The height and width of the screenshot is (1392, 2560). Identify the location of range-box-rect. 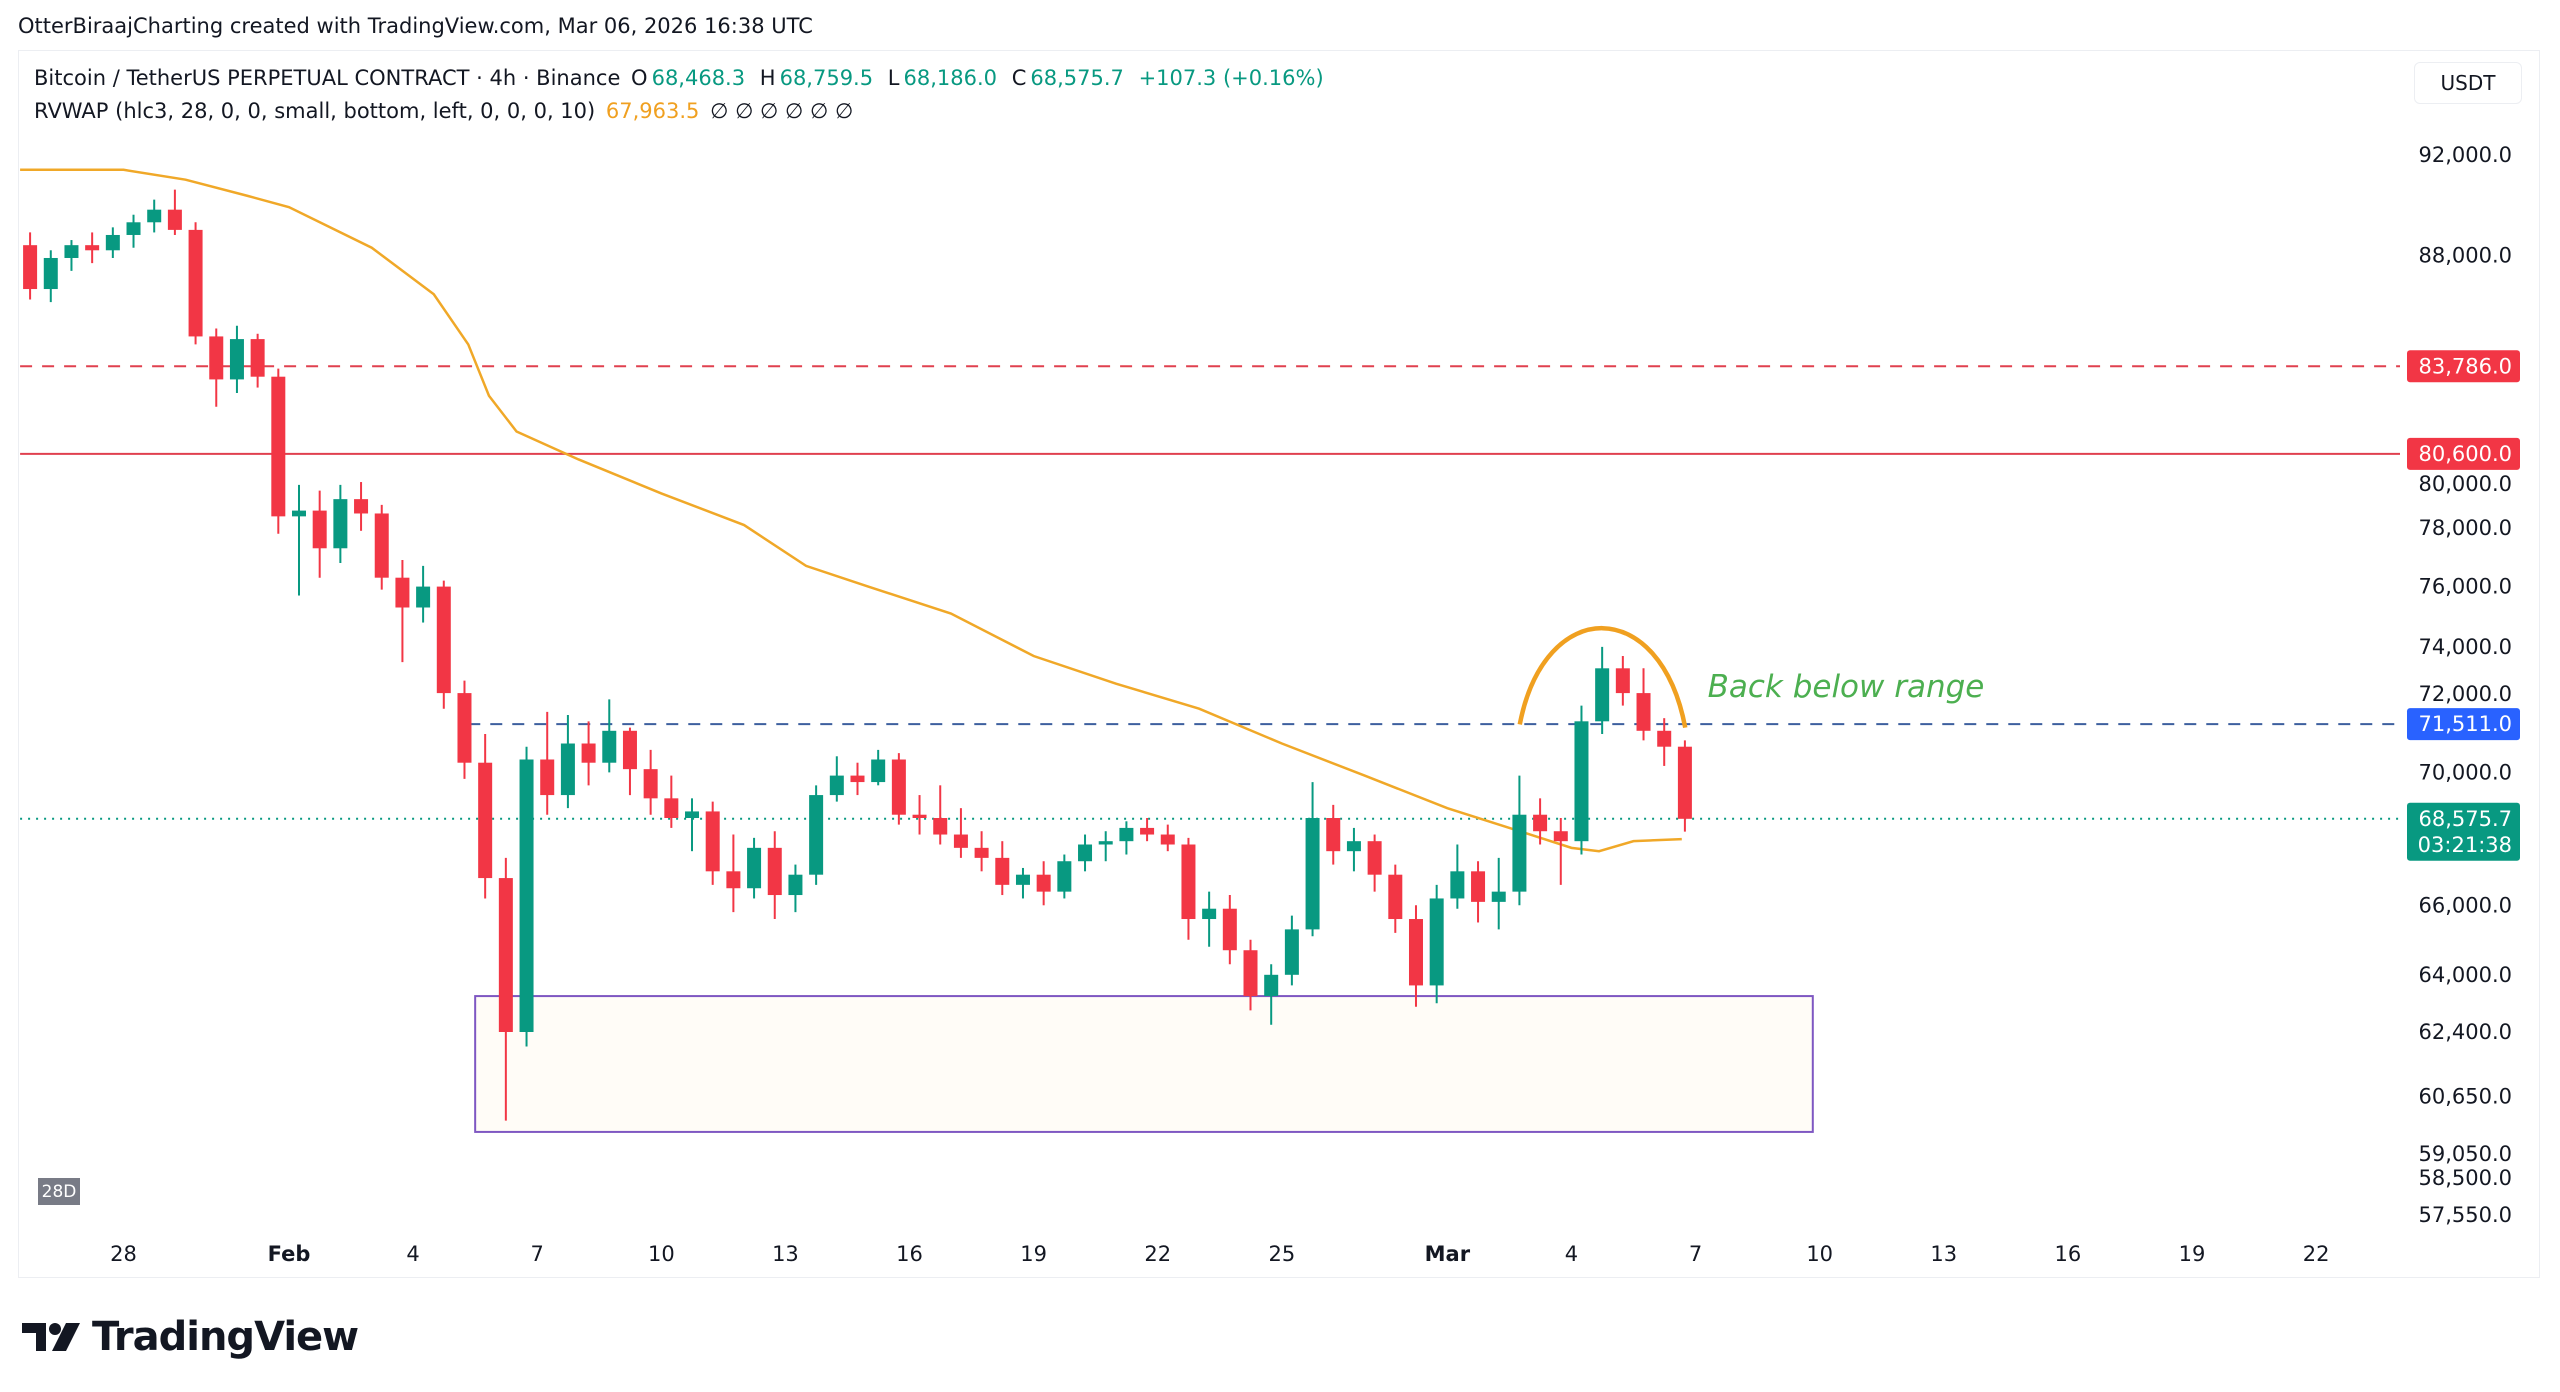
(1144, 1064).